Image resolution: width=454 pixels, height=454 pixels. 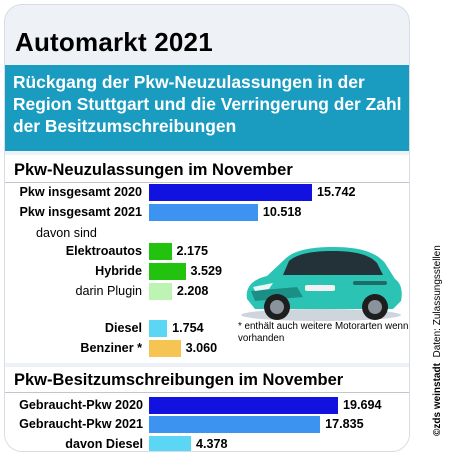 What do you see at coordinates (192, 291) in the screenshot?
I see `bar-value-label: 2.208` at bounding box center [192, 291].